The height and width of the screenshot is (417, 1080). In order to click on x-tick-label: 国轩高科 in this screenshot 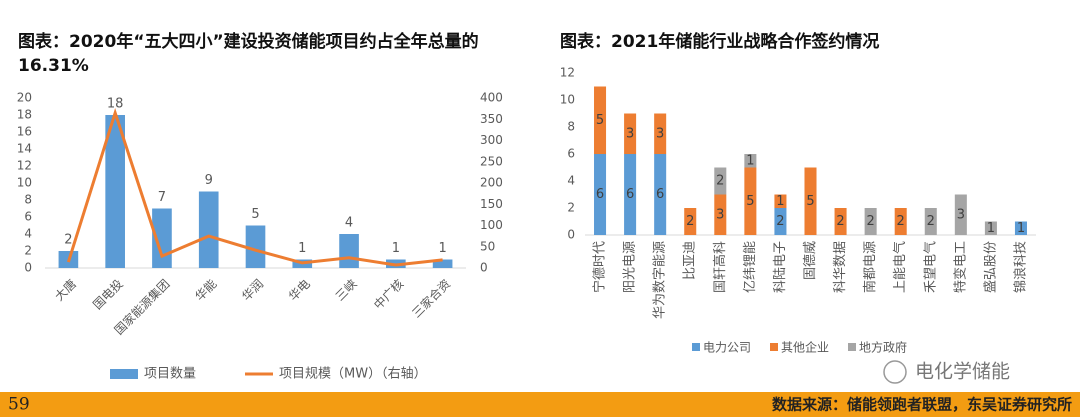, I will do `click(720, 267)`.